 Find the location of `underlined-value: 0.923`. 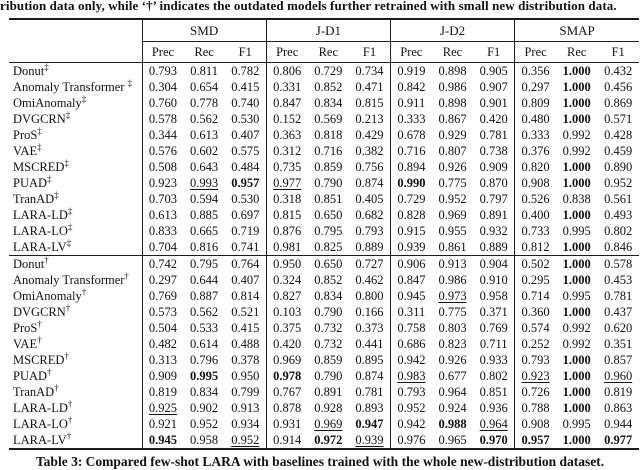

underlined-value: 0.923 is located at coordinates (535, 375).